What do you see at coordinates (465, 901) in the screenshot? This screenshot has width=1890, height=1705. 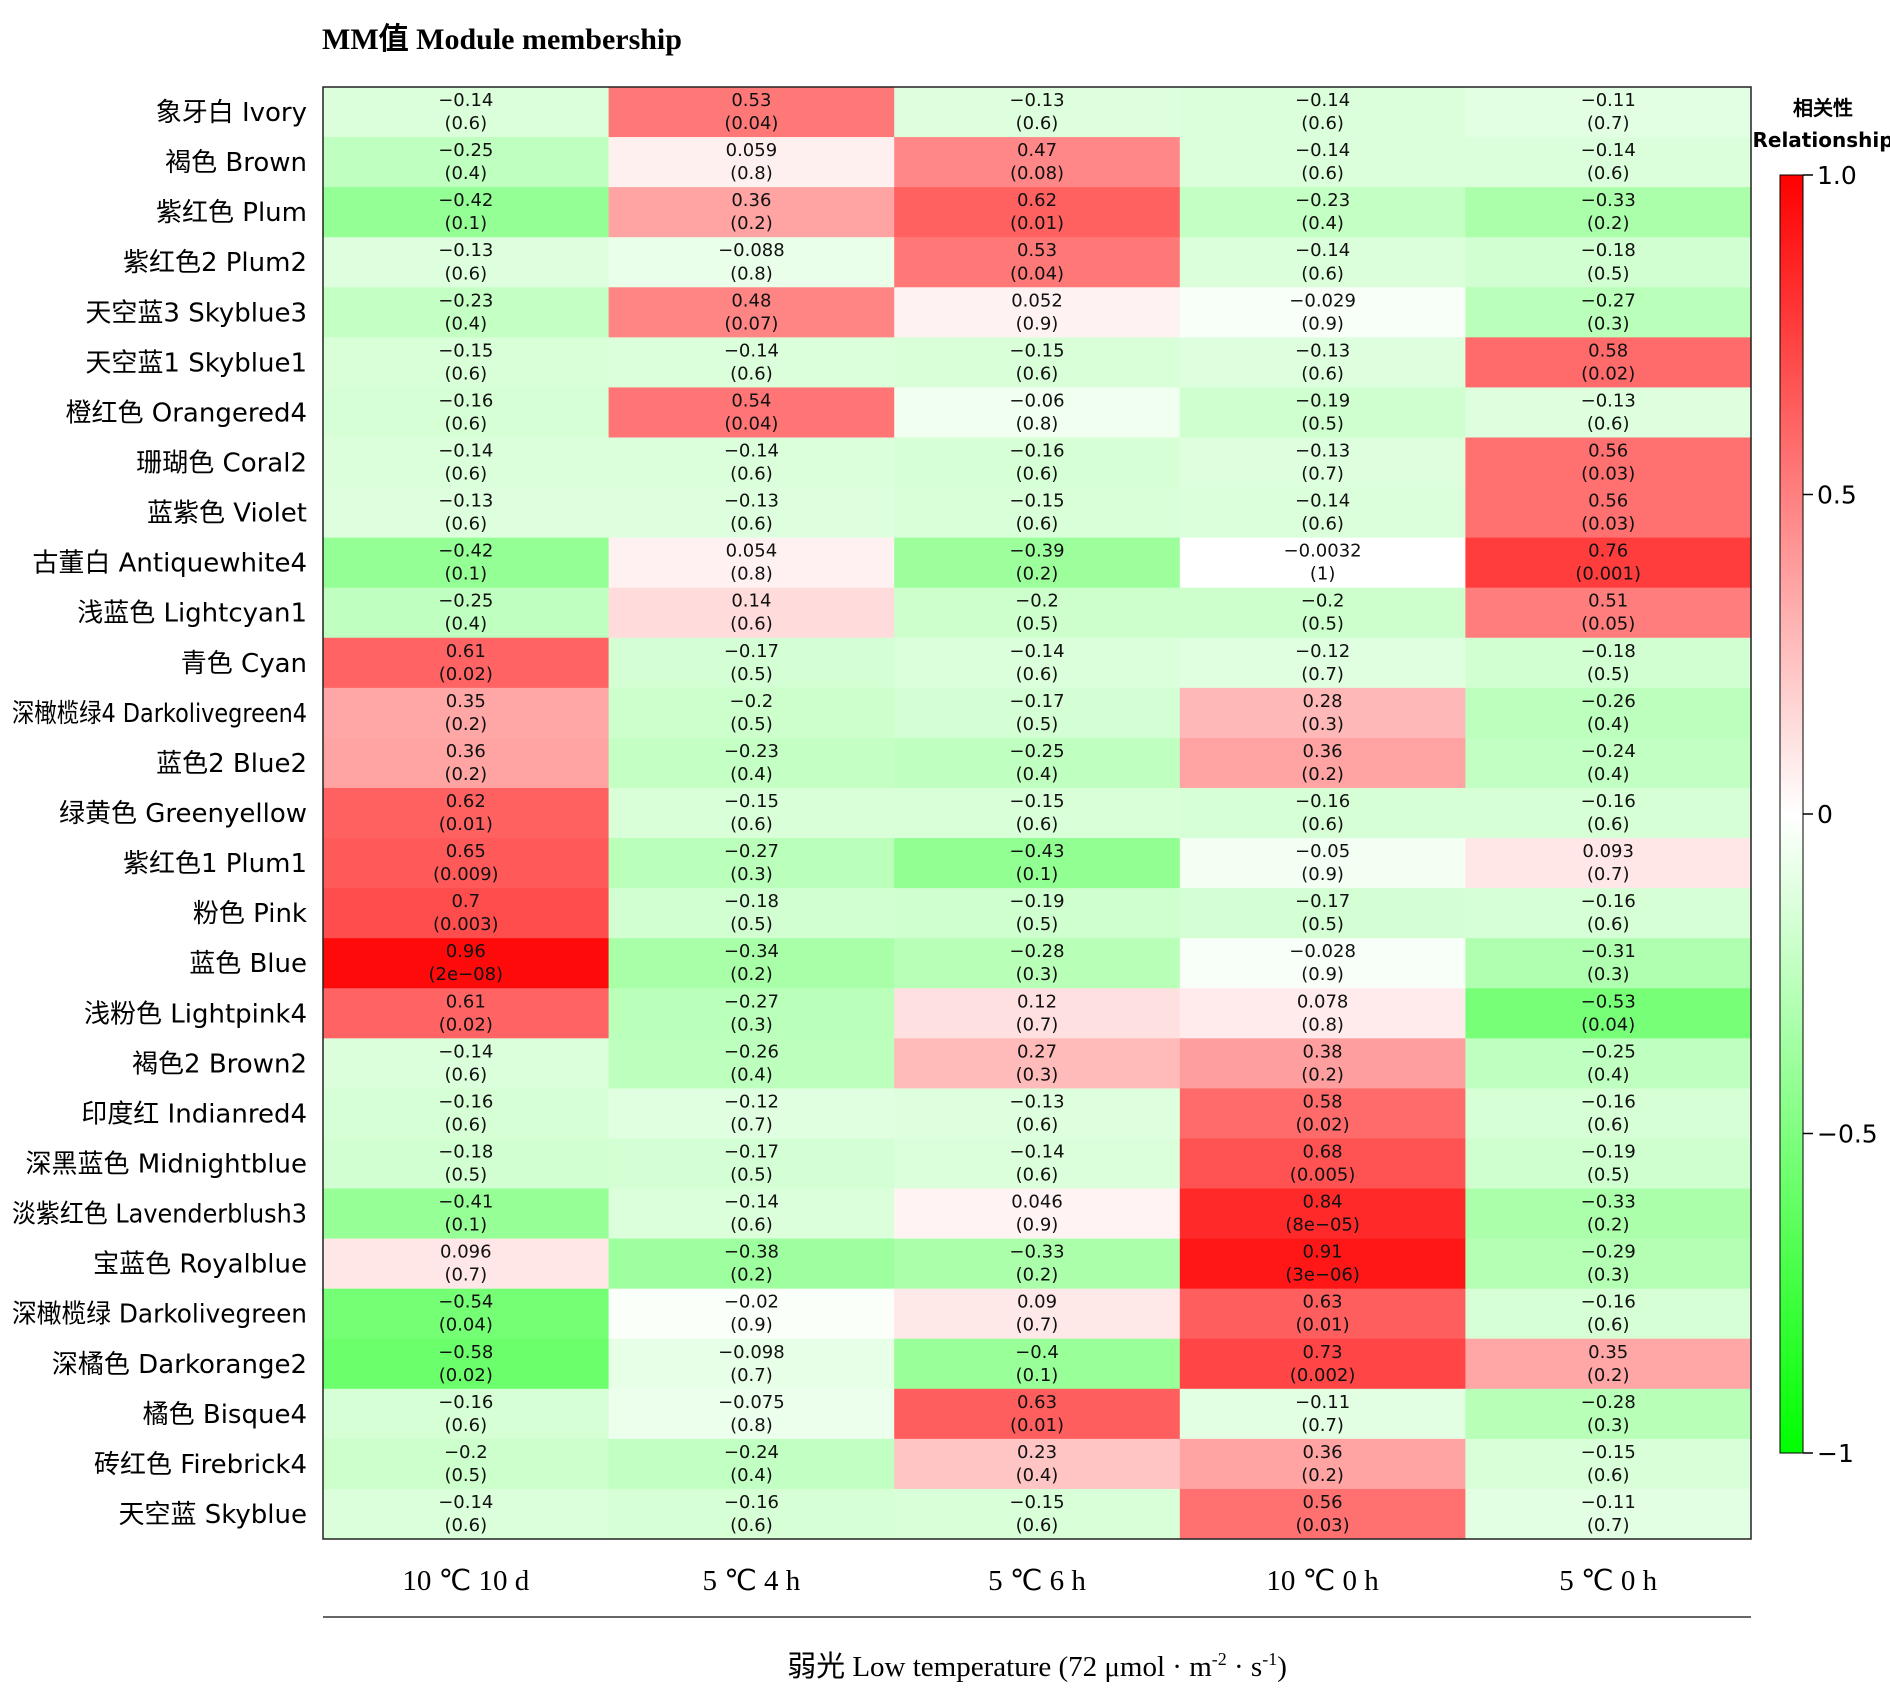 I see `cell-value-label: 0.7` at bounding box center [465, 901].